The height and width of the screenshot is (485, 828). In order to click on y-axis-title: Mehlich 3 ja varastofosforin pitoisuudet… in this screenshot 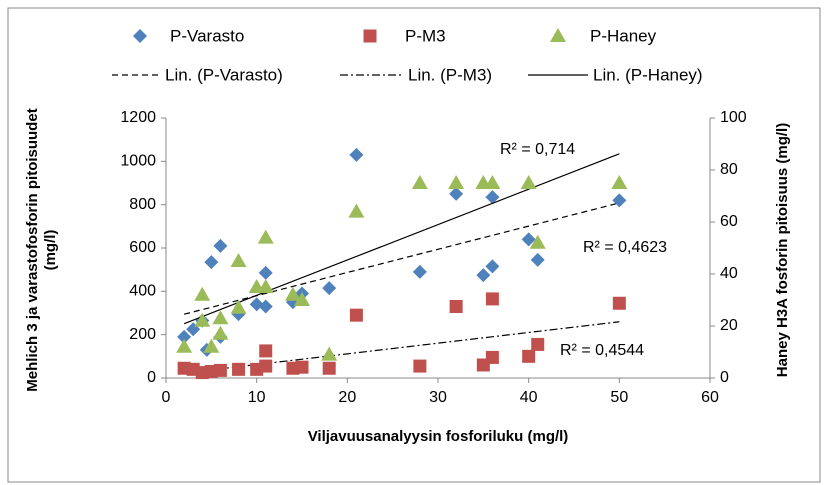, I will do `click(41, 249)`.